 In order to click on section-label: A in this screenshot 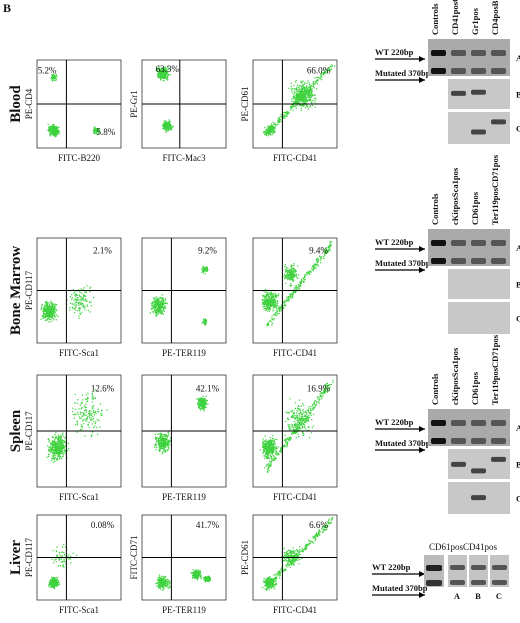, I will do `click(518, 248)`.